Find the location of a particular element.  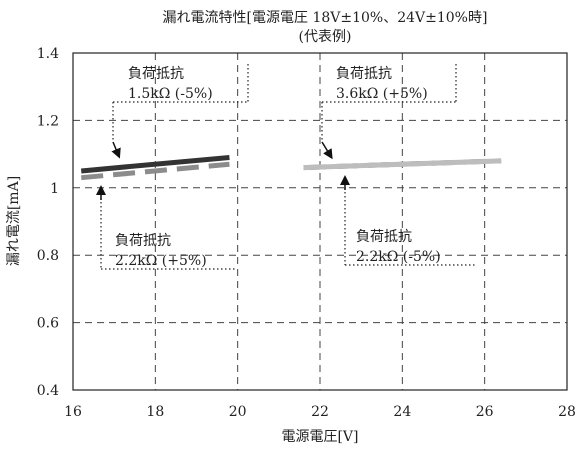

y-tick-label: 1 is located at coordinates (54, 189).